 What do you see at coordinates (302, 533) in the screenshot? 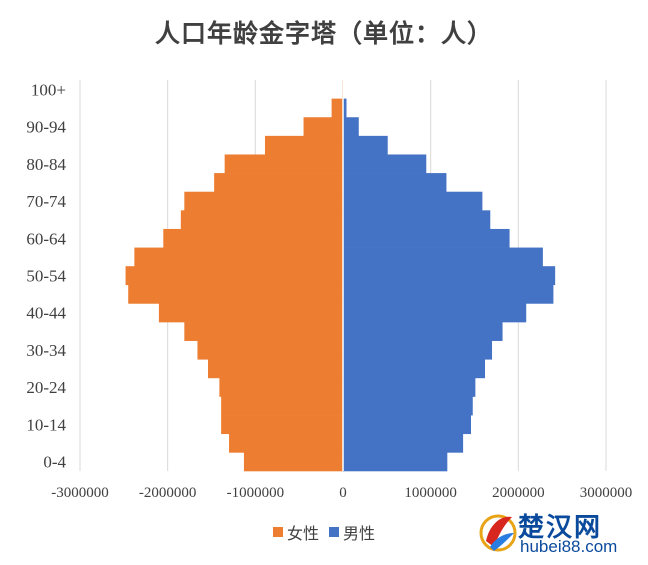
I see `legend-label-female: 女性` at bounding box center [302, 533].